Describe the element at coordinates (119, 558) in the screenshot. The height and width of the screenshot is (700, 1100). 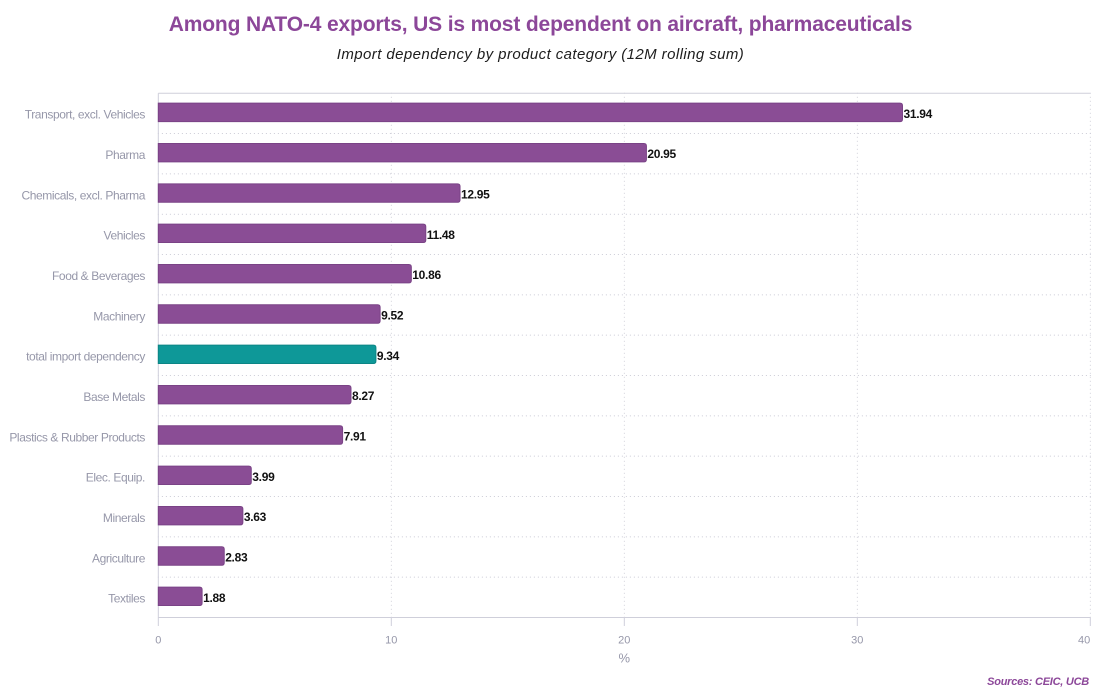
I see `svg-text: Agriculture` at that location.